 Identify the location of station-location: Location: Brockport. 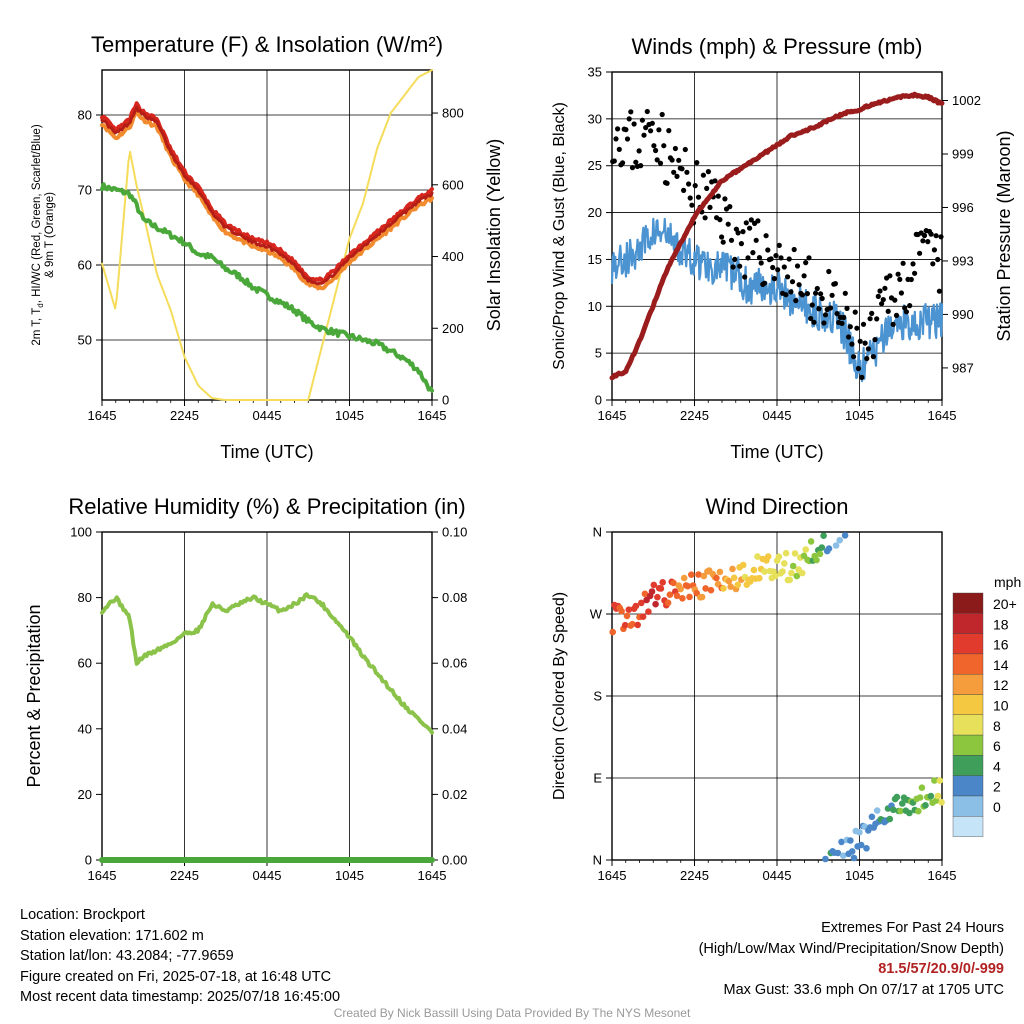
(82, 915).